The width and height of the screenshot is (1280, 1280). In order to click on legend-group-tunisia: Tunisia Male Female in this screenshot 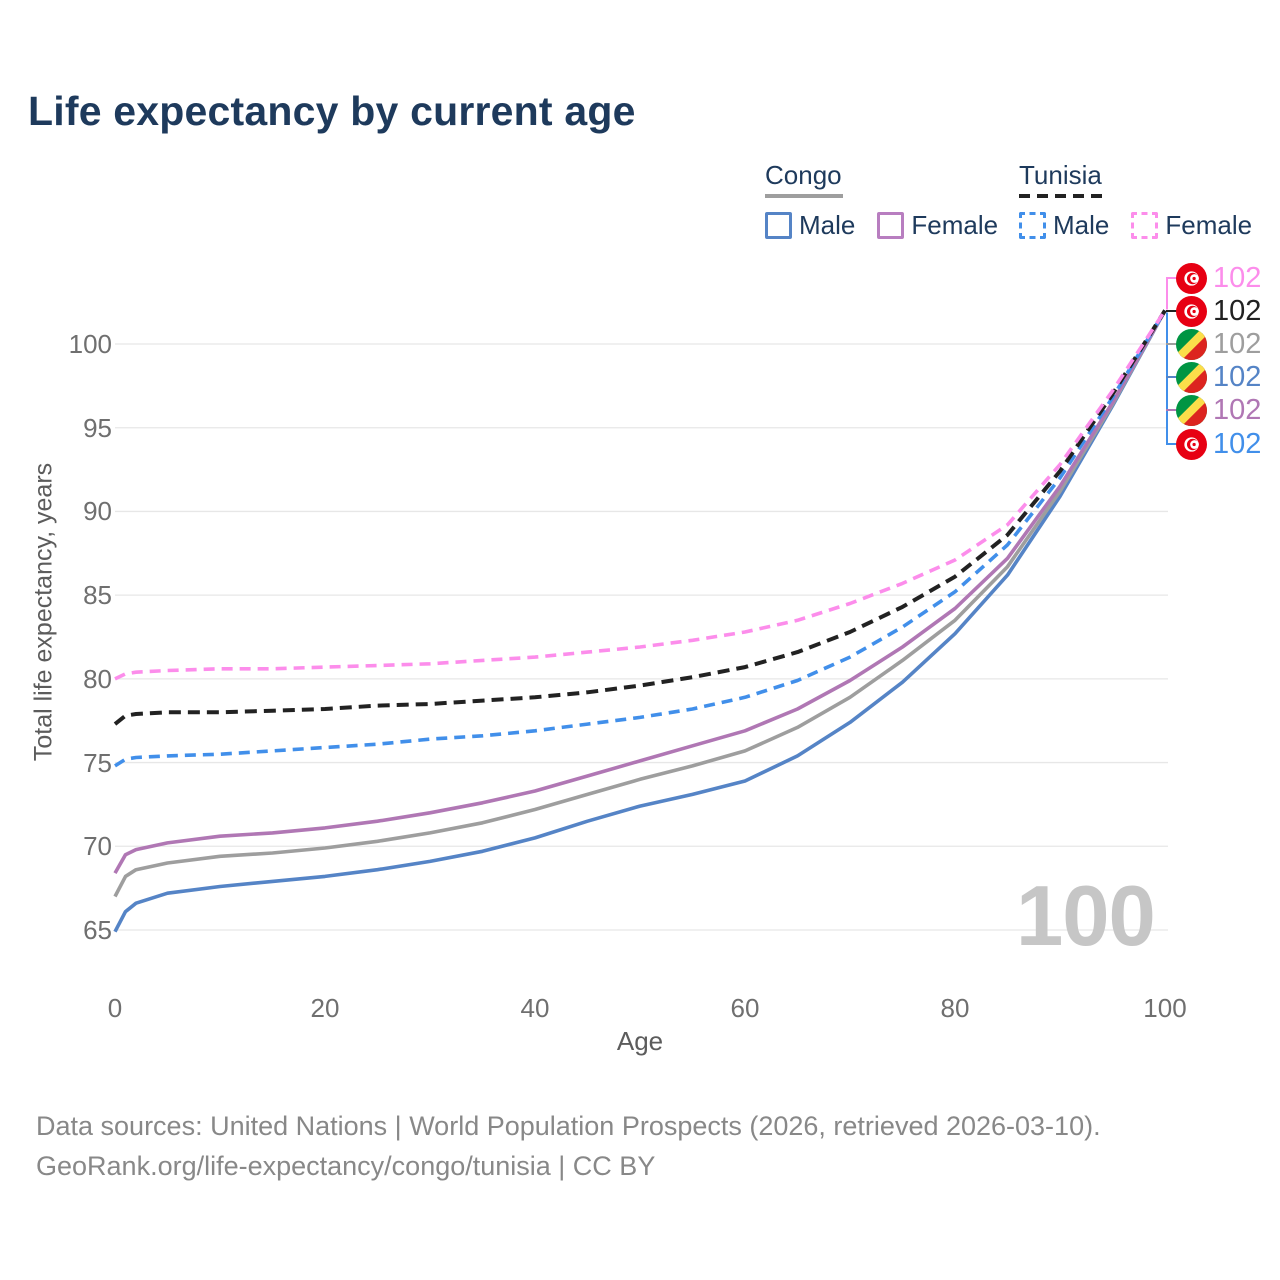, I will do `click(1146, 200)`.